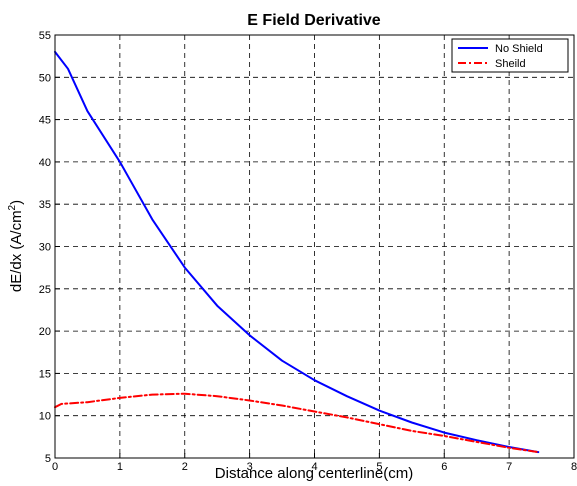 The width and height of the screenshot is (577, 486). What do you see at coordinates (250, 467) in the screenshot?
I see `x-tick-label: 3` at bounding box center [250, 467].